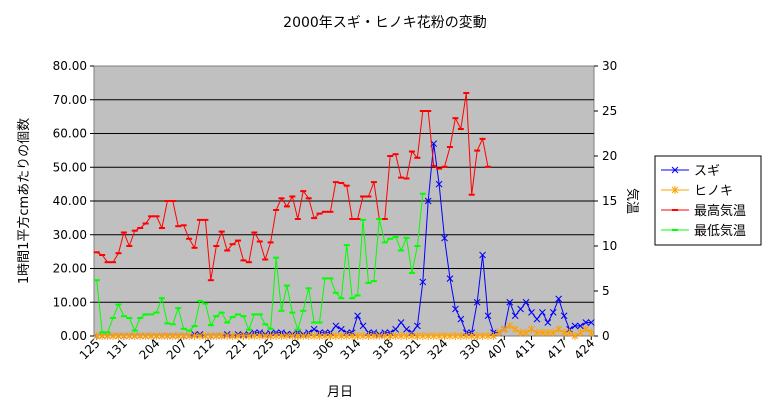 The image size is (768, 418). I want to click on chart-title: 2000年スギ・ヒノキ花粉の変動, so click(385, 22).